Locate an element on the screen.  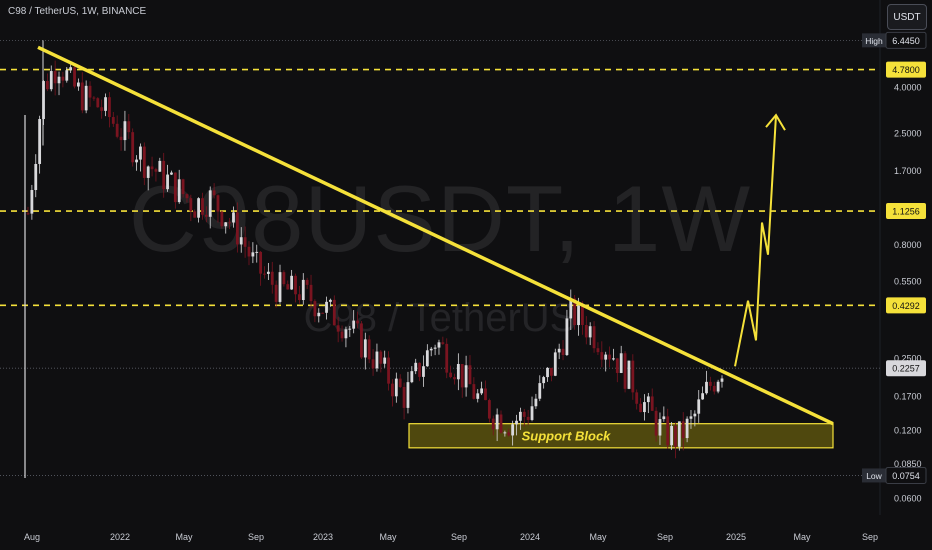
price-label-tag-bg is located at coordinates (874, 40).